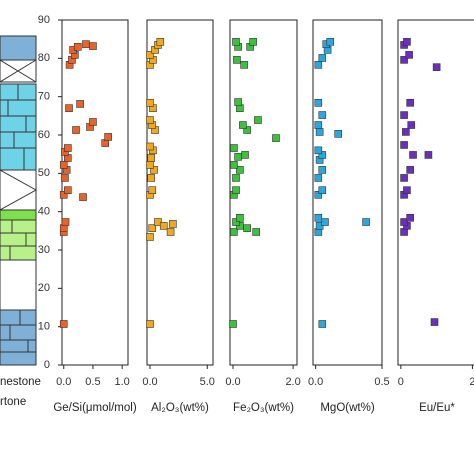 Image resolution: width=474 pixels, height=474 pixels. What do you see at coordinates (471, 382) in the screenshot?
I see `x-tick-label: 2` at bounding box center [471, 382].